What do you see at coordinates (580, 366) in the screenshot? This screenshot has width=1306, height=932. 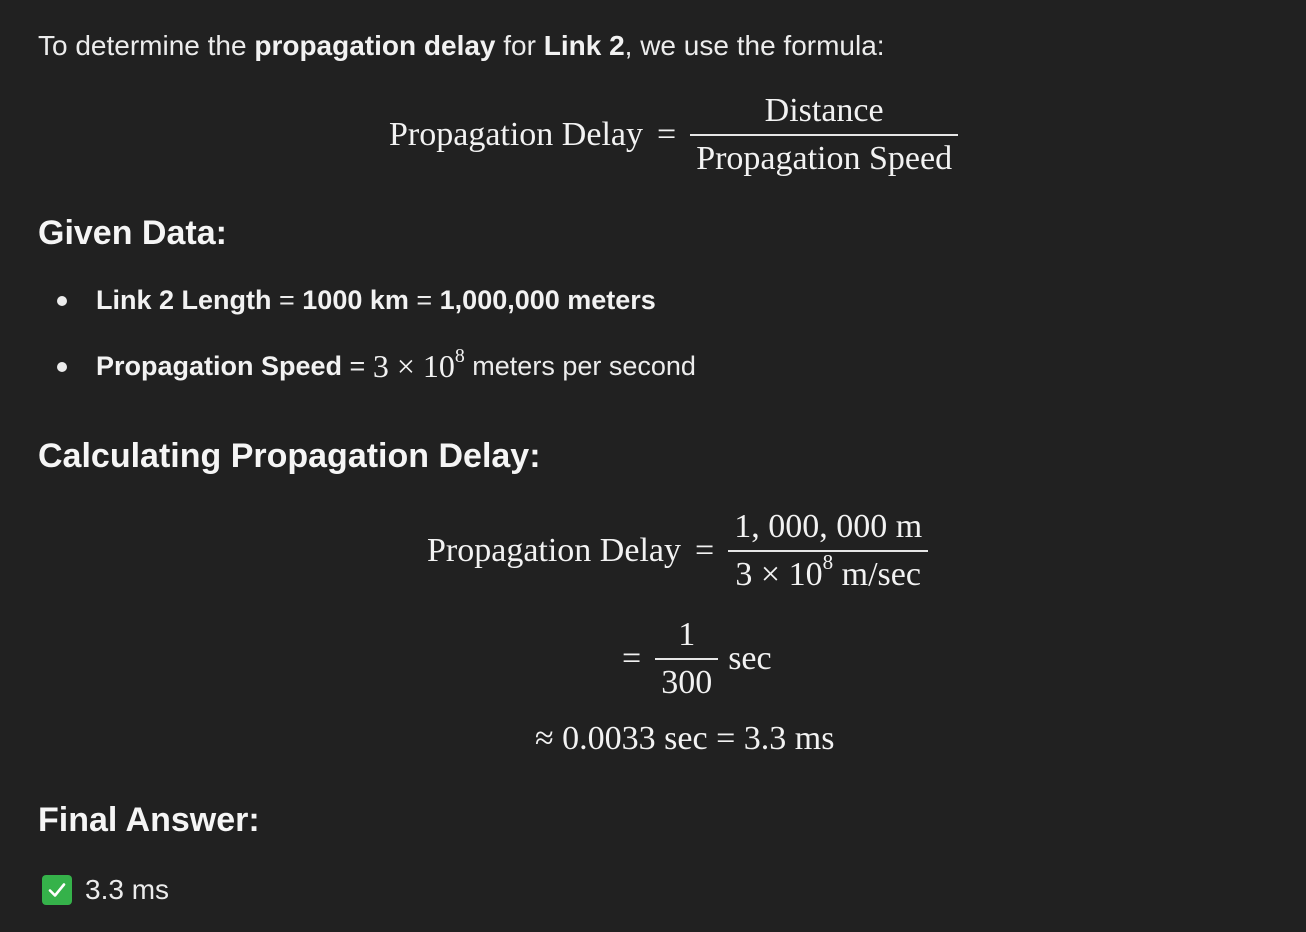 I see `bullet-rest: meters per second` at bounding box center [580, 366].